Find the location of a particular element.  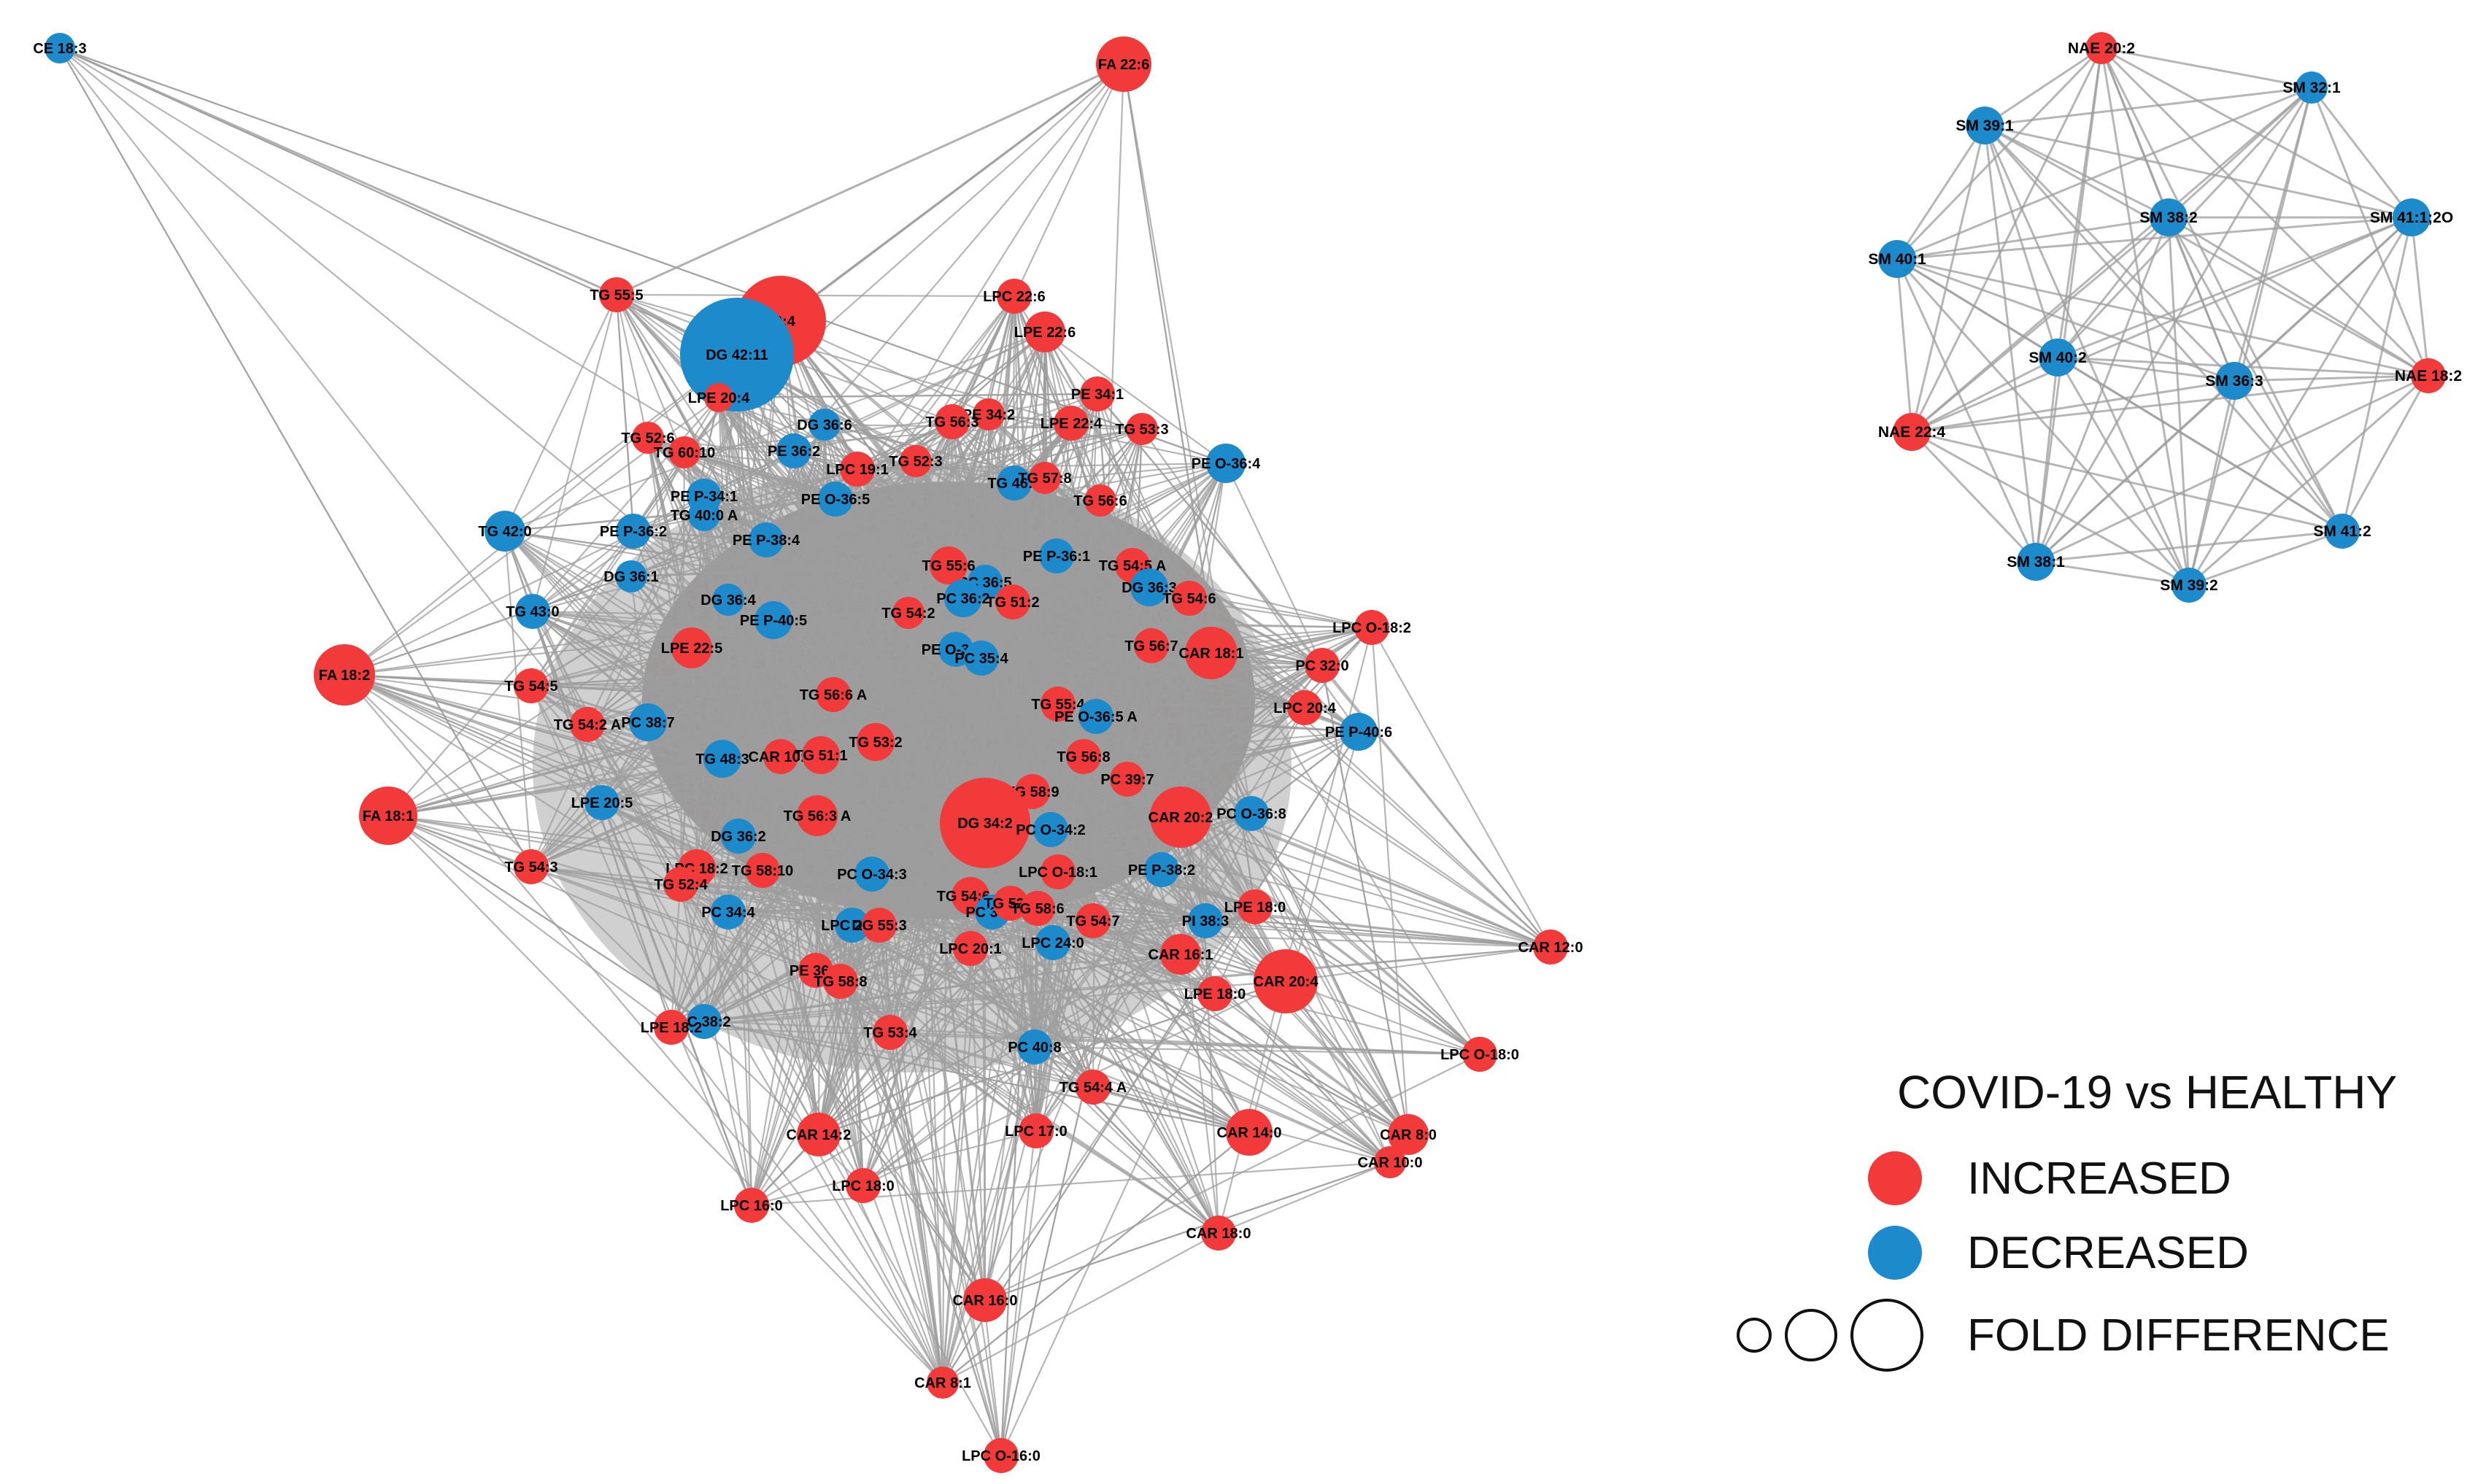

node-label: PE 34:2 is located at coordinates (989, 415).